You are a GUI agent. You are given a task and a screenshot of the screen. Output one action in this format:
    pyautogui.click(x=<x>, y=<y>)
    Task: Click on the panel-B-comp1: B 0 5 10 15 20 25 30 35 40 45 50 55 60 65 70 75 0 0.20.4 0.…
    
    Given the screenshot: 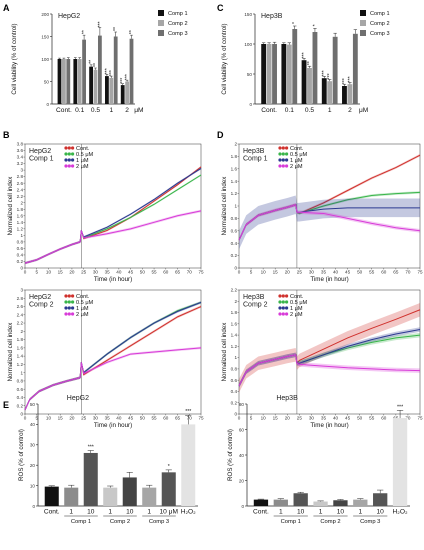 What is the action you would take?
    pyautogui.click(x=103, y=206)
    